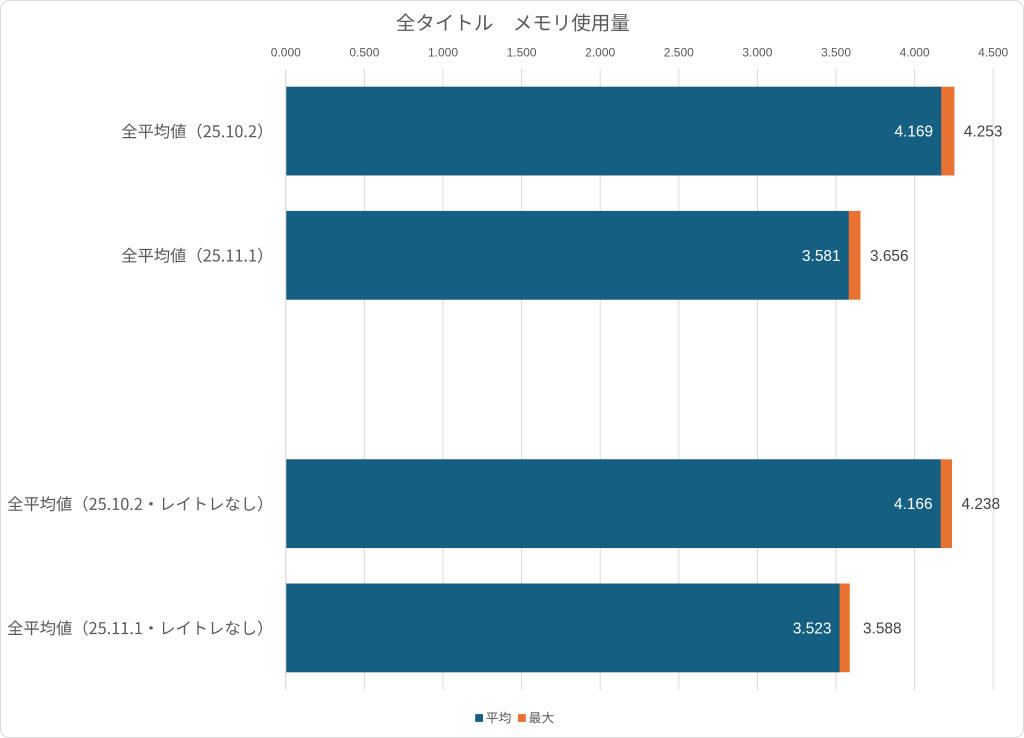  What do you see at coordinates (889, 256) in the screenshot?
I see `svg-text: 3.656` at bounding box center [889, 256].